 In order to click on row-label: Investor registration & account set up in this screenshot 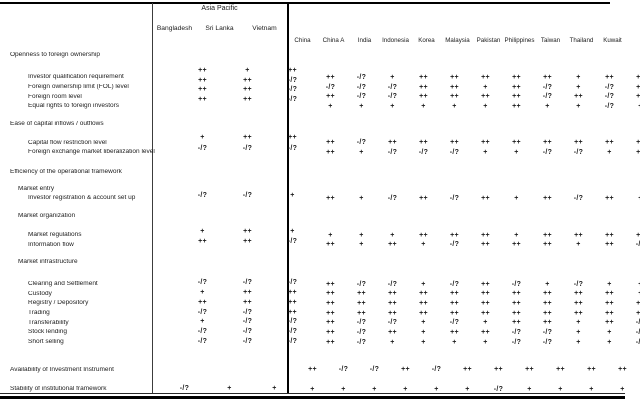, I will do `click(82, 198)`.